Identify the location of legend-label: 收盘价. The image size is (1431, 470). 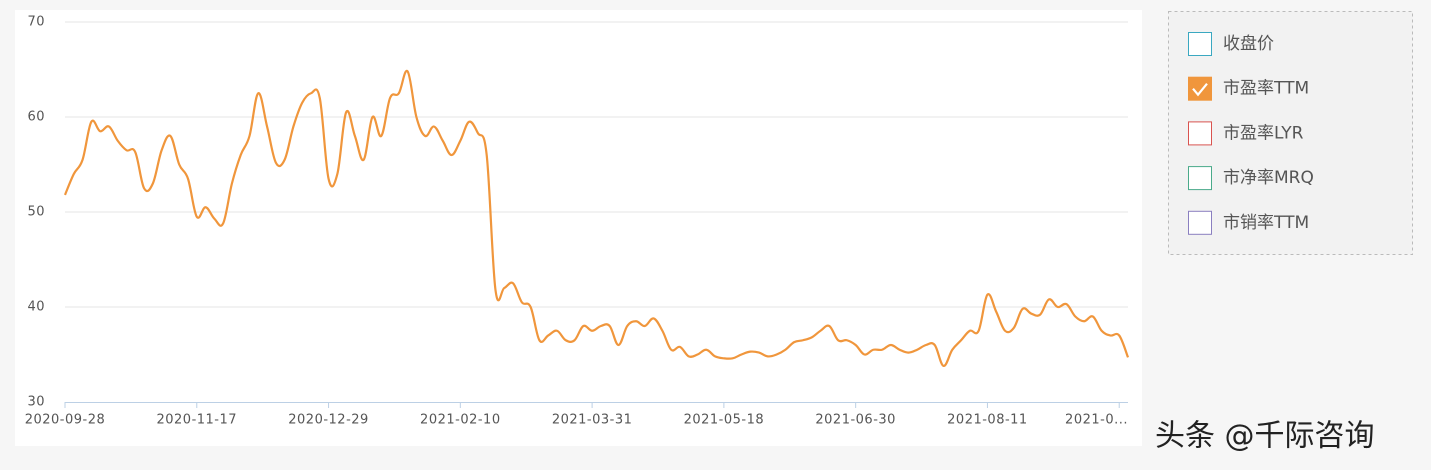
(1248, 44).